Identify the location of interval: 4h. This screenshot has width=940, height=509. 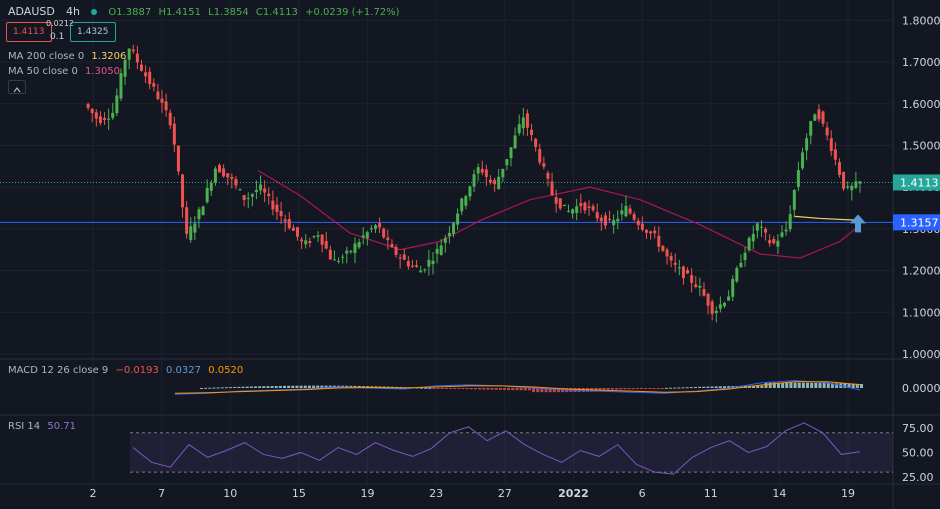
(73, 11).